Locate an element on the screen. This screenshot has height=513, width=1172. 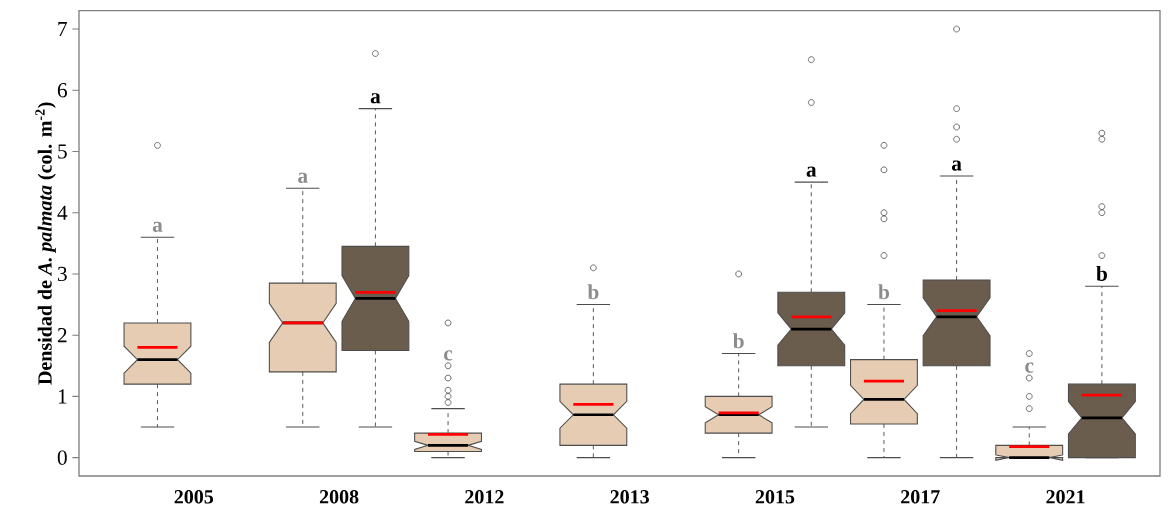
y-tick-label: 3 is located at coordinates (62, 274).